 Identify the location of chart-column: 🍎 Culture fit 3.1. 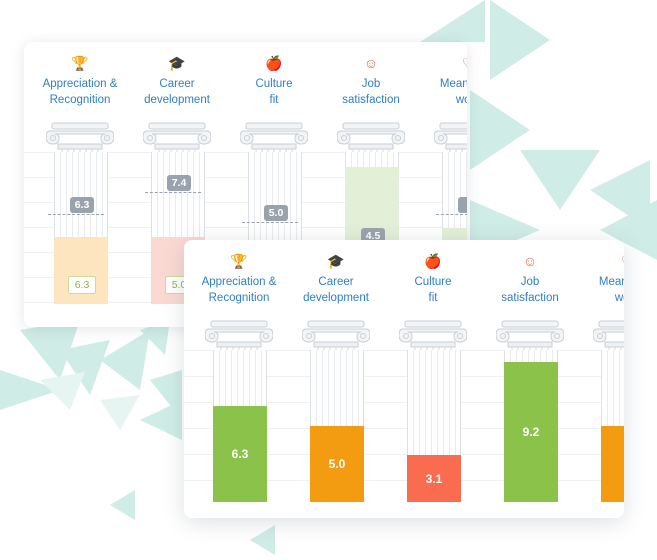
(433, 379).